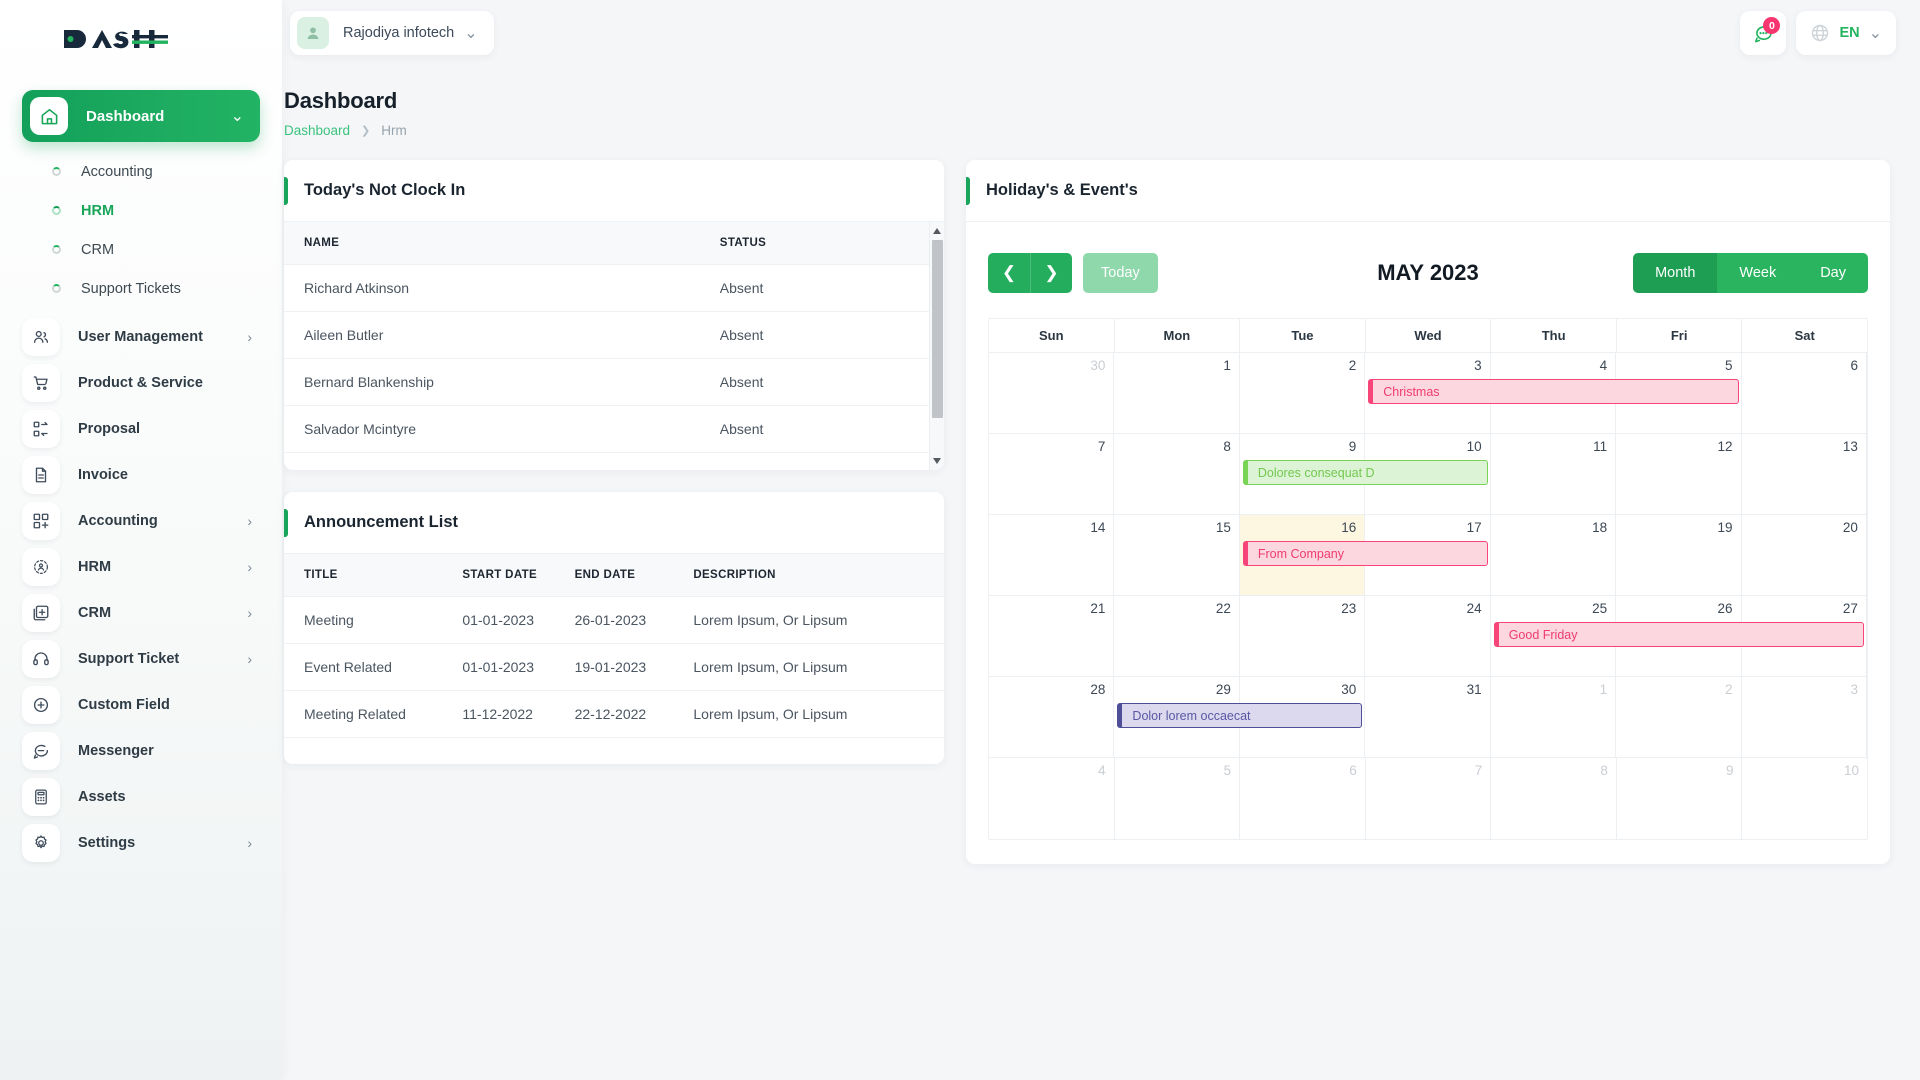 This screenshot has height=1080, width=1920. What do you see at coordinates (317, 130) in the screenshot?
I see `breadcrumb-dashboard: Dashboard` at bounding box center [317, 130].